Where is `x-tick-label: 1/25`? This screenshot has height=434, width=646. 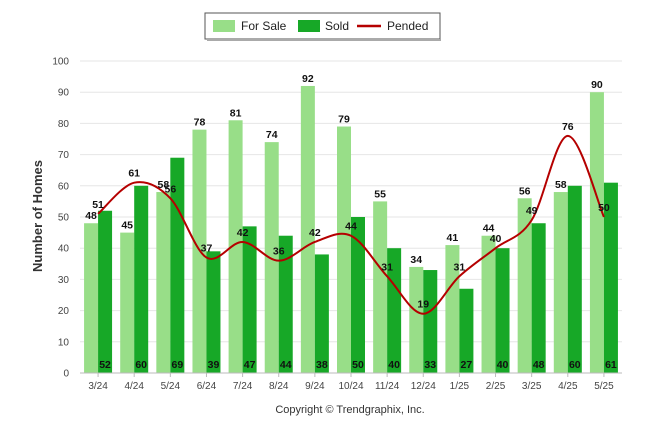
x-tick-label: 1/25 is located at coordinates (460, 386).